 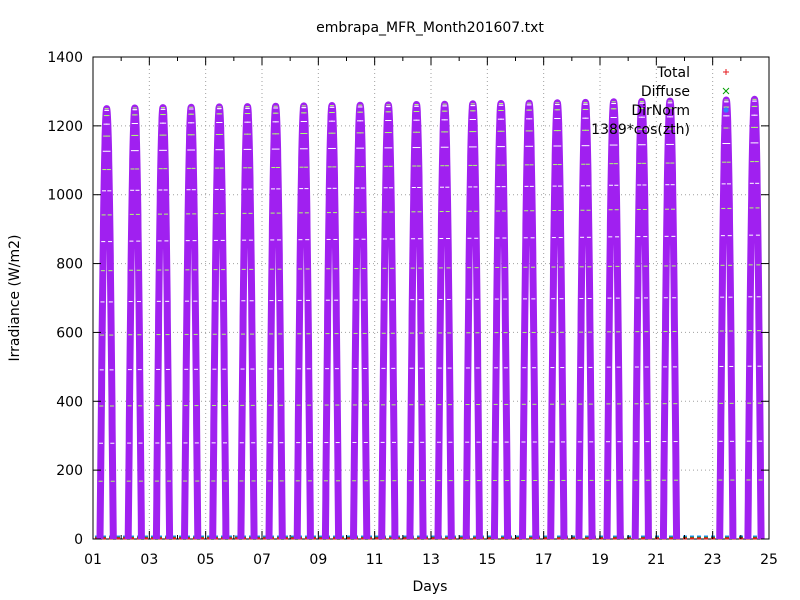 I want to click on x-tick-label: 09, so click(x=318, y=560).